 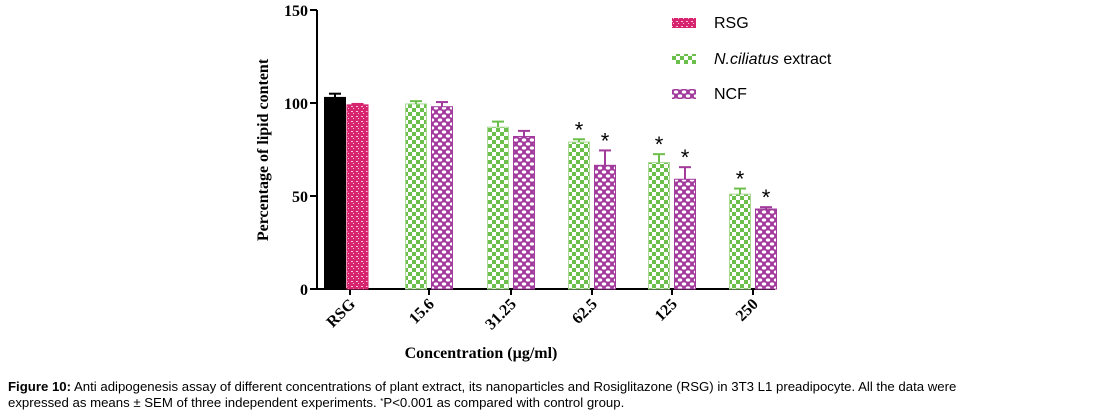 I want to click on y-tick-label: 100, so click(x=296, y=104).